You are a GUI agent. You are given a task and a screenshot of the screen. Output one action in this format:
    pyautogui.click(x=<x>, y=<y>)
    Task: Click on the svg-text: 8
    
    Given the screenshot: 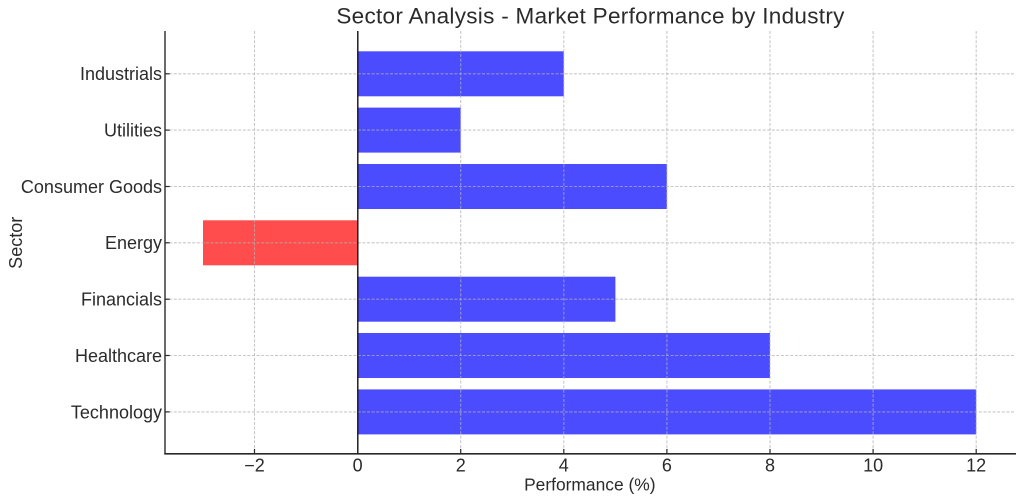 What is the action you would take?
    pyautogui.click(x=770, y=465)
    